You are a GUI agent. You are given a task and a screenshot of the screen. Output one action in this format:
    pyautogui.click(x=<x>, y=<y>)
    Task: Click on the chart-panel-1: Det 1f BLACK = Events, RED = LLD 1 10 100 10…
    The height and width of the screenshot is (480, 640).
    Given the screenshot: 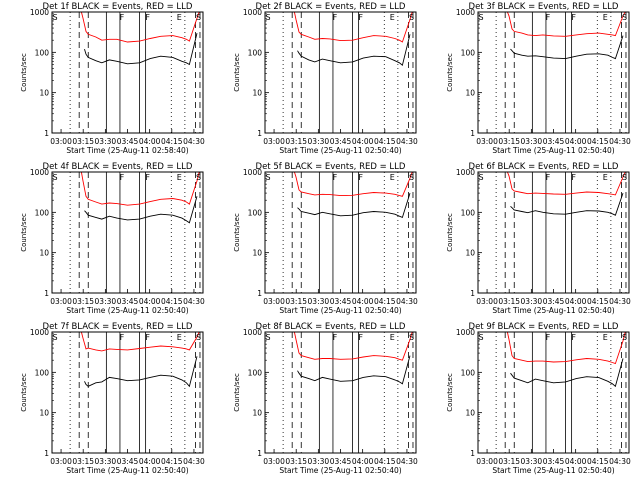 What is the action you would take?
    pyautogui.click(x=112, y=78)
    